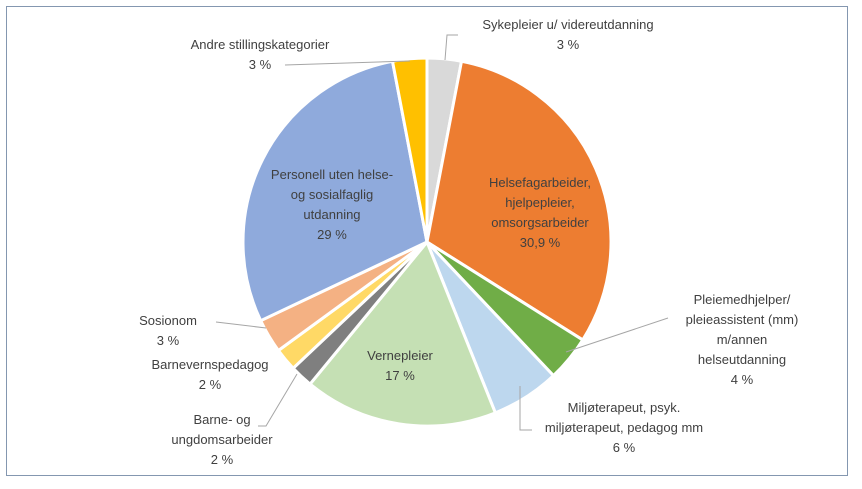 This screenshot has height=489, width=862. What do you see at coordinates (540, 222) in the screenshot?
I see `label-category-line: omsorgsarbeider` at bounding box center [540, 222].